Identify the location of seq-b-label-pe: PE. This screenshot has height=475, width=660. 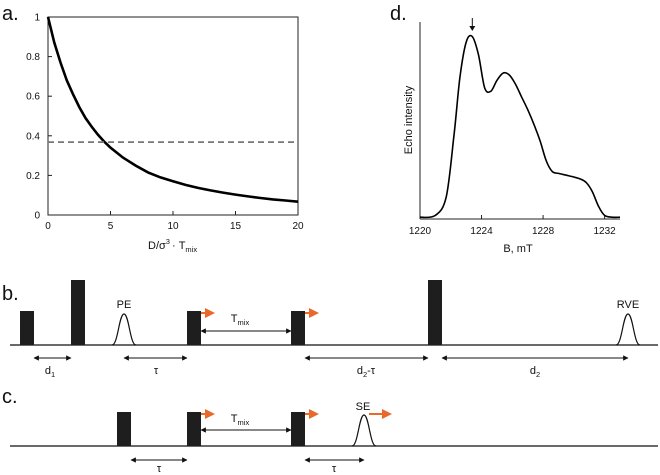
(124, 305).